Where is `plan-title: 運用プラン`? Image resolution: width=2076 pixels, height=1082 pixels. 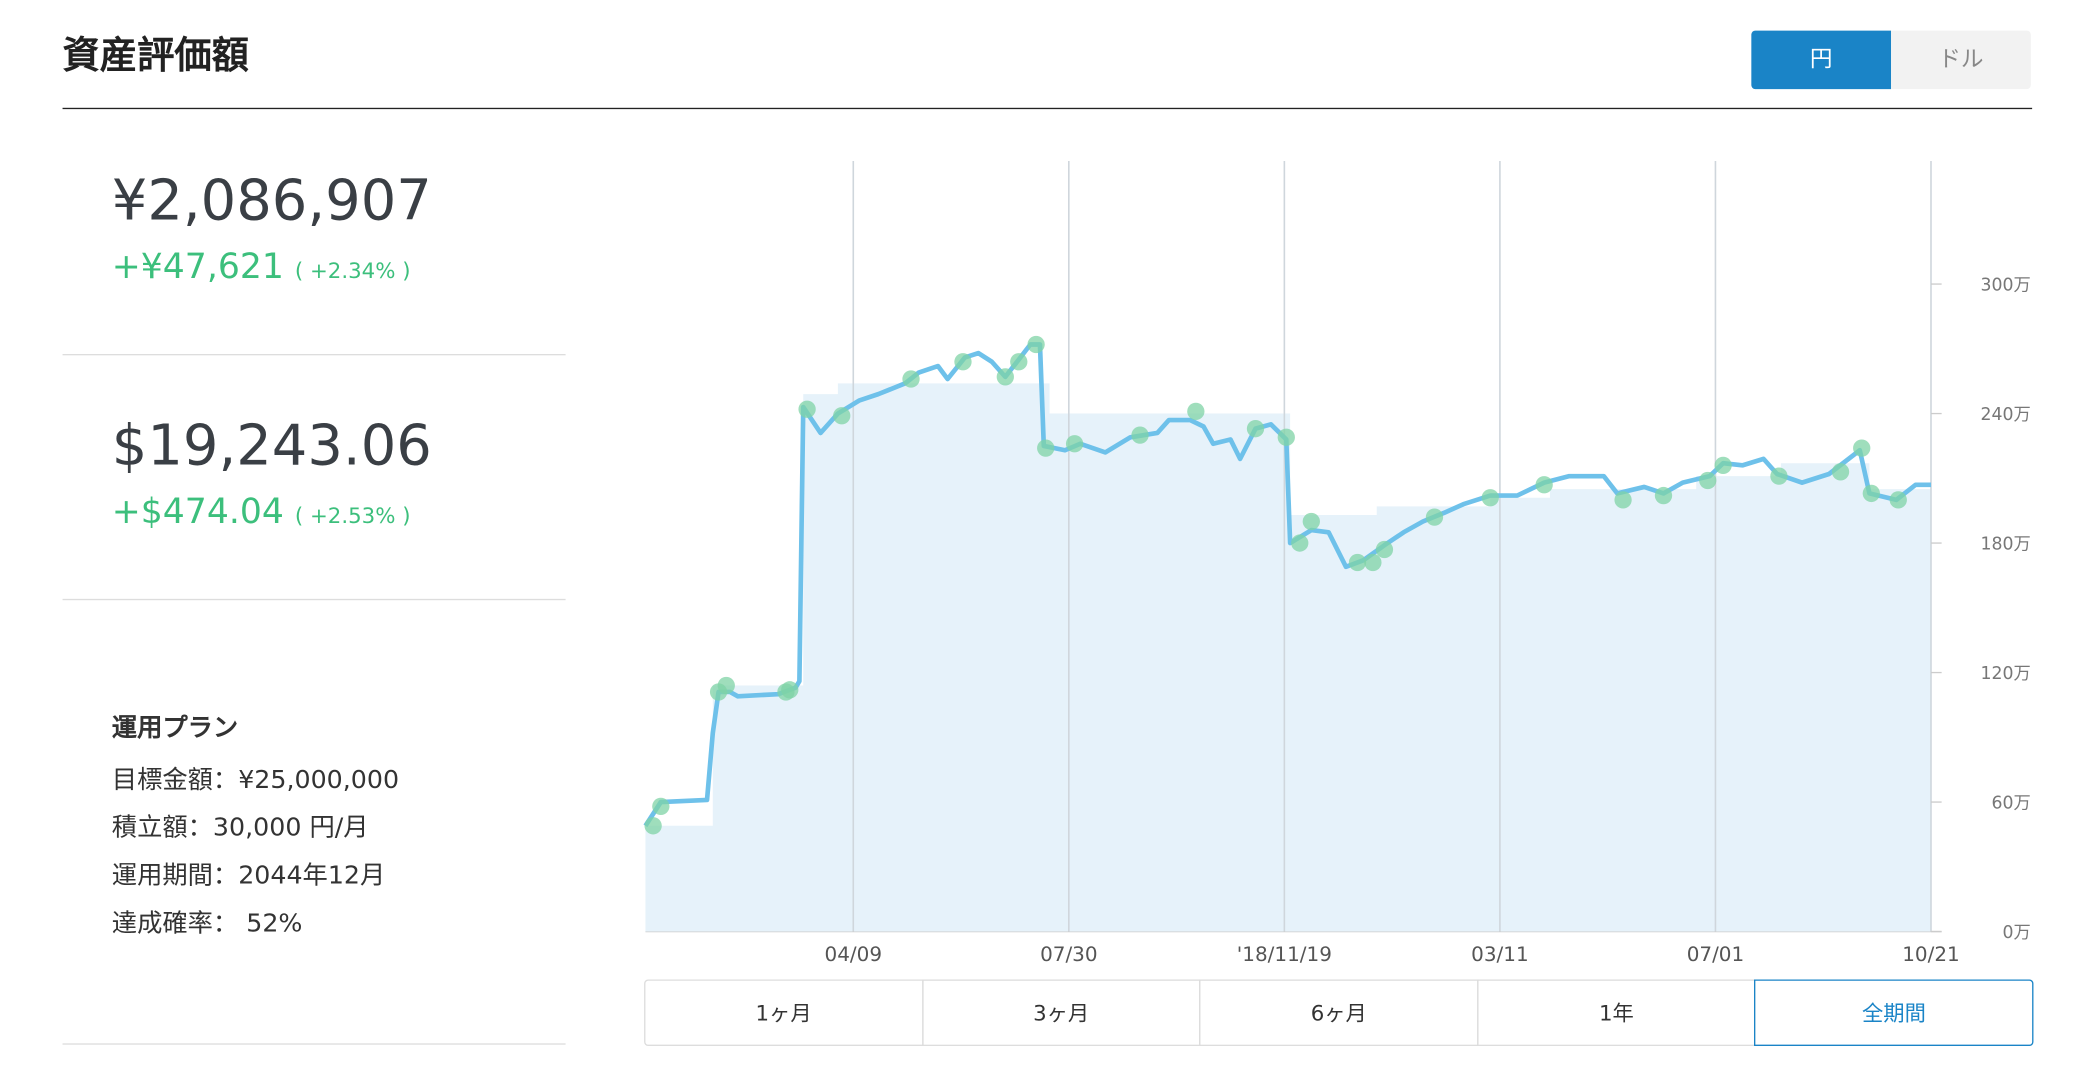 plan-title: 運用プラン is located at coordinates (175, 728).